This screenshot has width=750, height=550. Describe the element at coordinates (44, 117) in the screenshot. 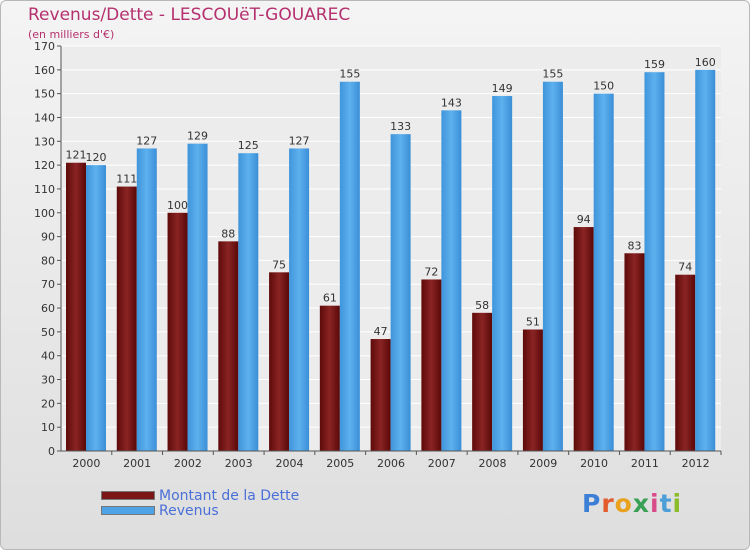

I see `y-tick-label: 140` at that location.